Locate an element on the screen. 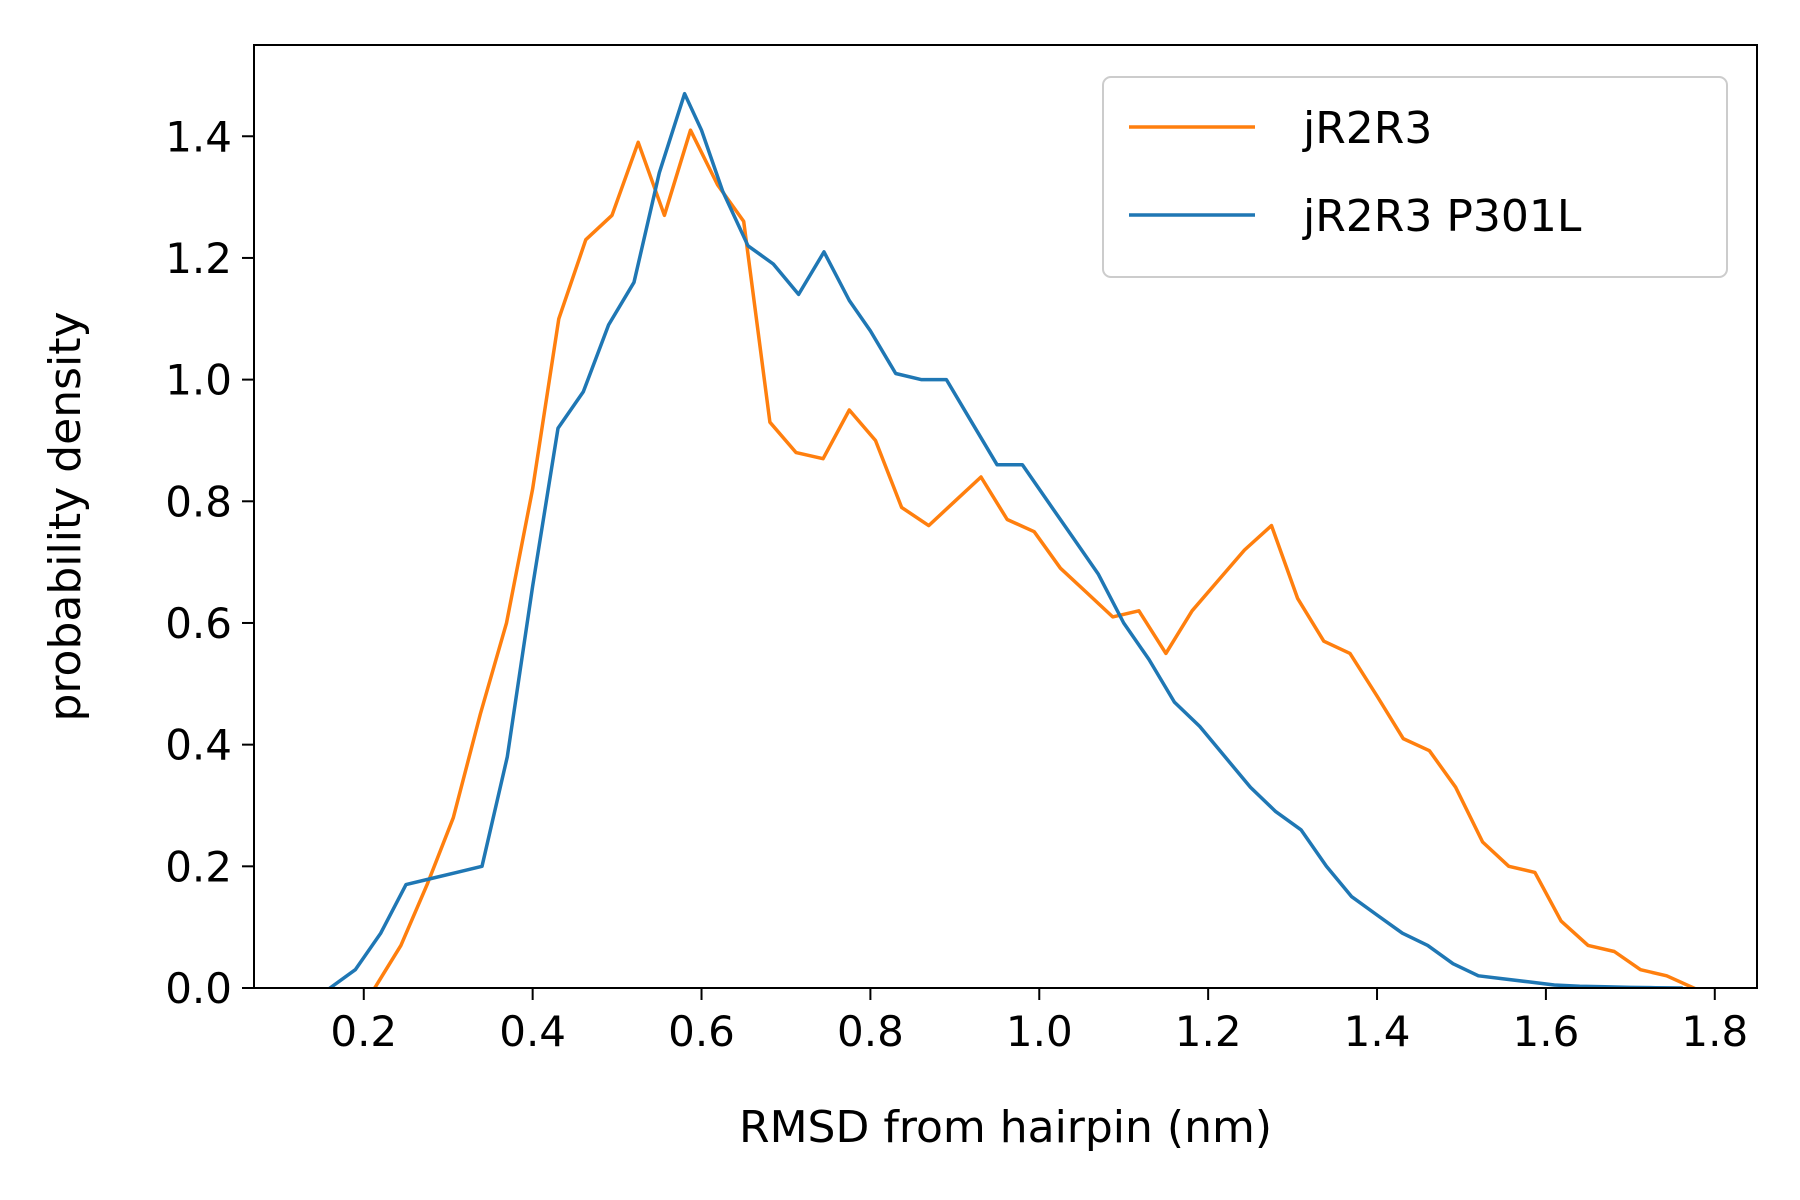 The width and height of the screenshot is (1800, 1200). y-tick-label: 0.8 is located at coordinates (198, 501).